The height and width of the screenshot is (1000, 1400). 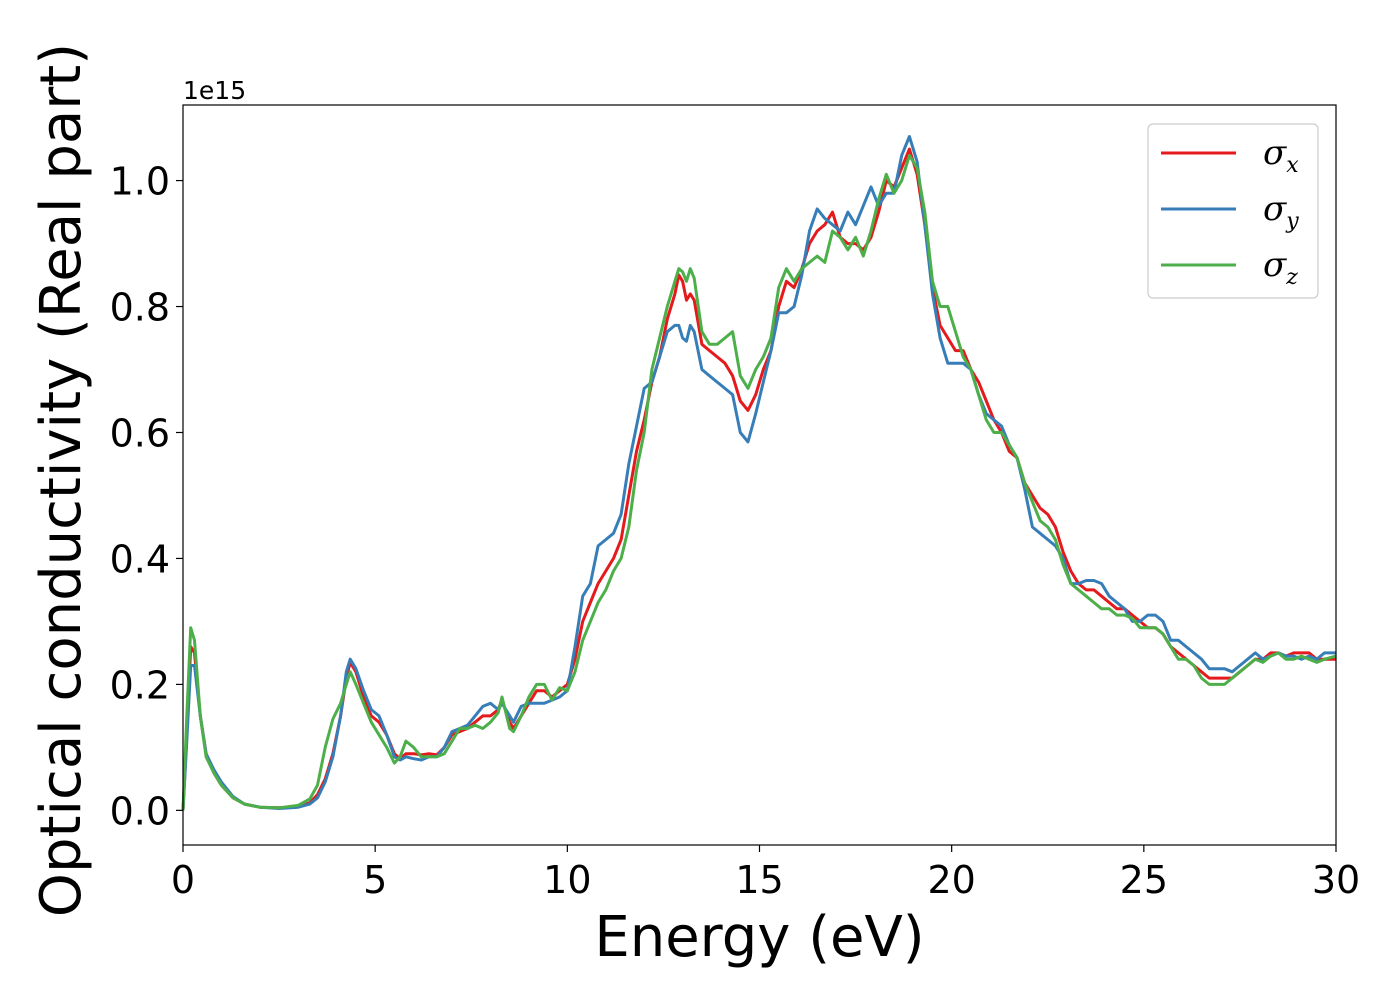 What do you see at coordinates (759, 937) in the screenshot?
I see `x-axis-title: Energy (eV)` at bounding box center [759, 937].